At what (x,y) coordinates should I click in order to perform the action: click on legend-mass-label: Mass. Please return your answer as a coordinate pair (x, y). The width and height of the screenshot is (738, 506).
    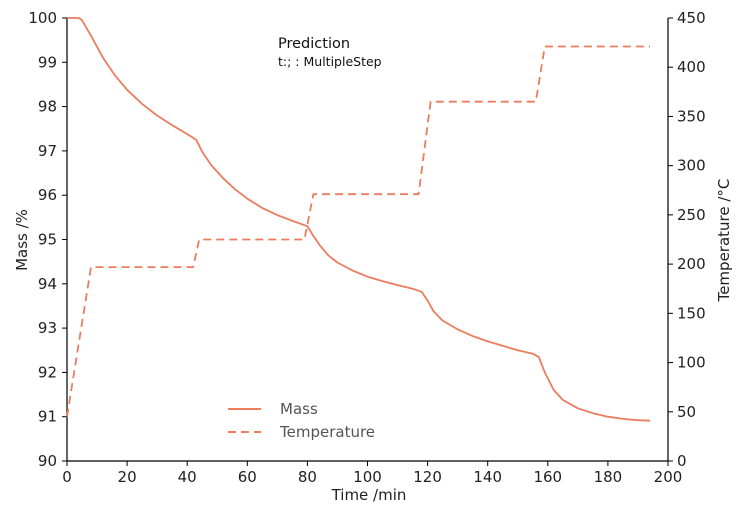
    Looking at the image, I should click on (299, 409).